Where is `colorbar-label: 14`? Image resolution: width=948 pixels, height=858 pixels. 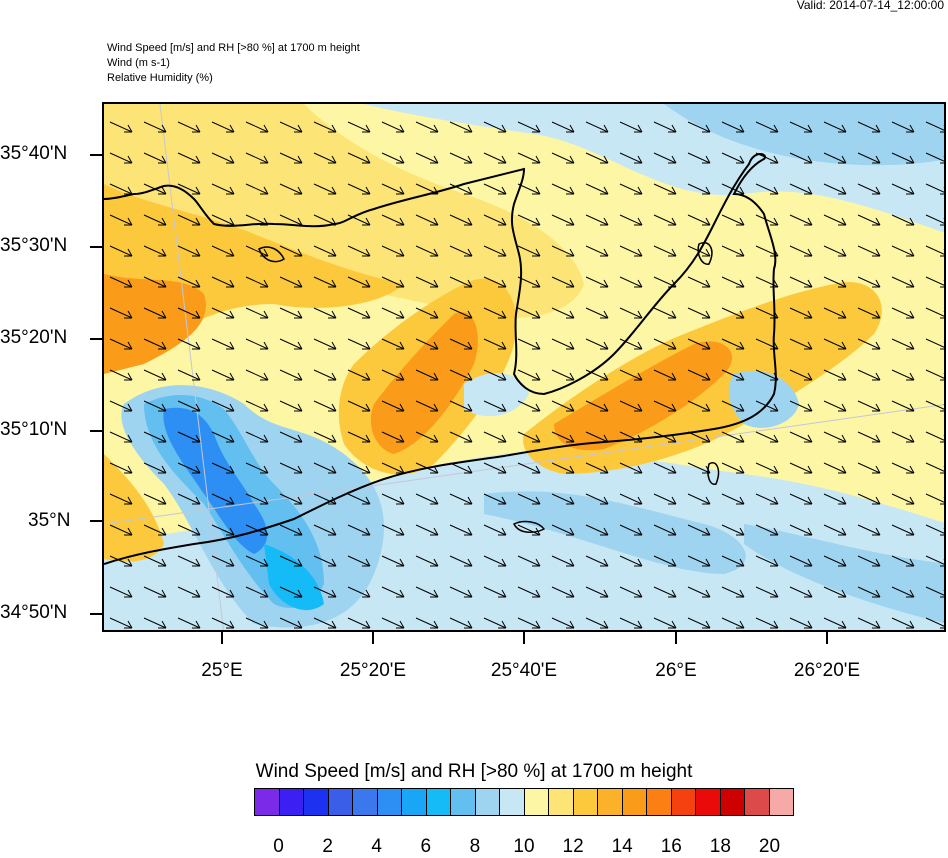 colorbar-label: 14 is located at coordinates (622, 846).